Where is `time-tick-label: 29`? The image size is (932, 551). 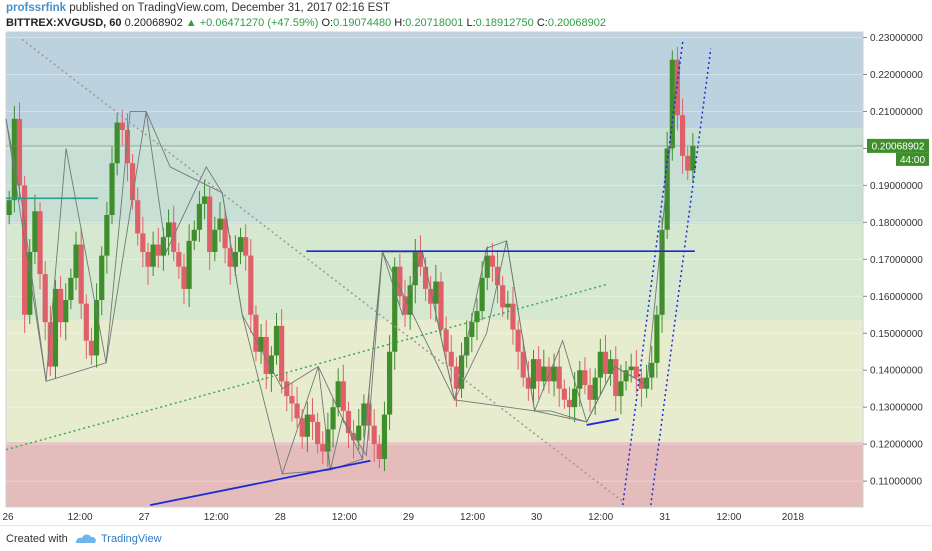 time-tick-label: 29 is located at coordinates (409, 517).